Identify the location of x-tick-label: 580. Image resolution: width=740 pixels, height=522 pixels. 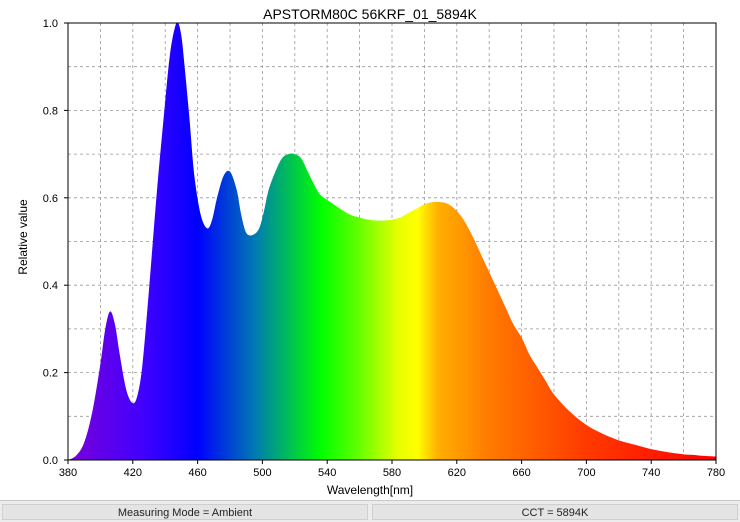
(392, 473).